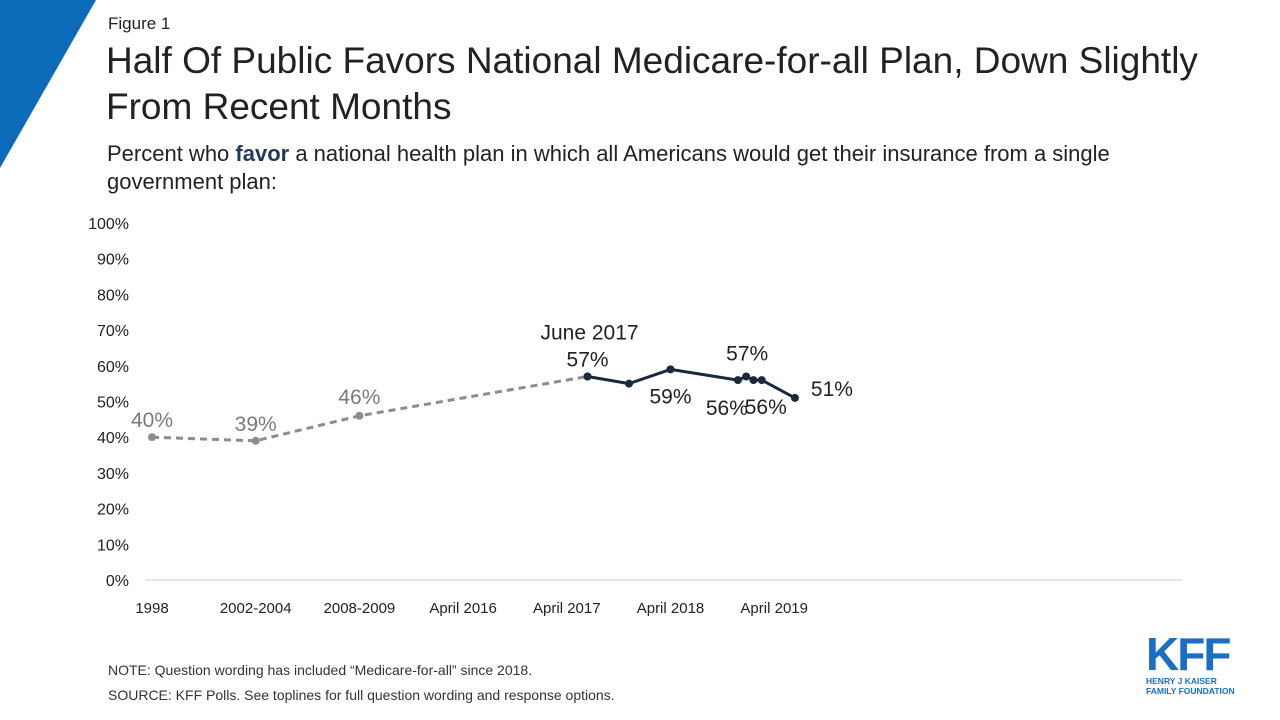 This screenshot has width=1280, height=720. I want to click on dashed-series-line, so click(369, 409).